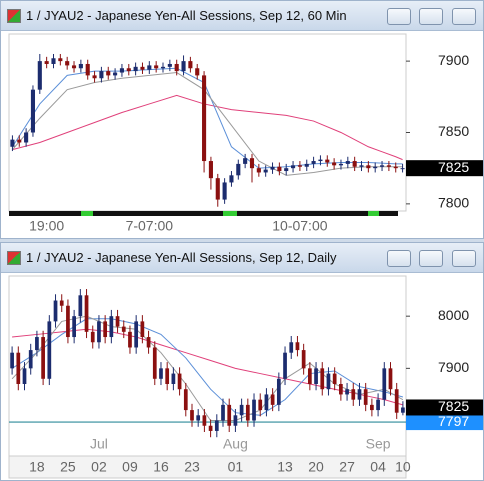 The height and width of the screenshot is (481, 484). Describe the element at coordinates (453, 203) in the screenshot. I see `y-tick-label: 7800` at that location.